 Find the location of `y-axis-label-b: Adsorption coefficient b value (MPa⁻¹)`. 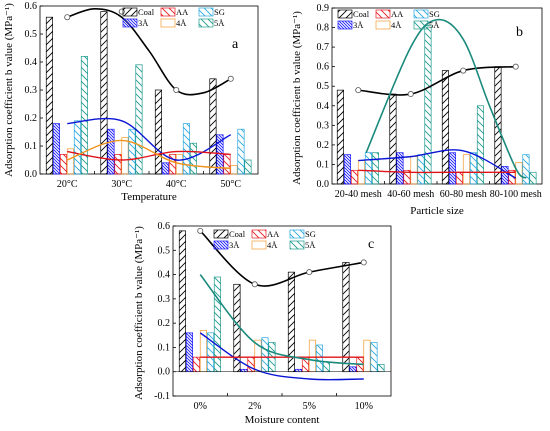

y-axis-label-b: Adsorption coefficient b value (MPa⁻¹) is located at coordinates (297, 98).